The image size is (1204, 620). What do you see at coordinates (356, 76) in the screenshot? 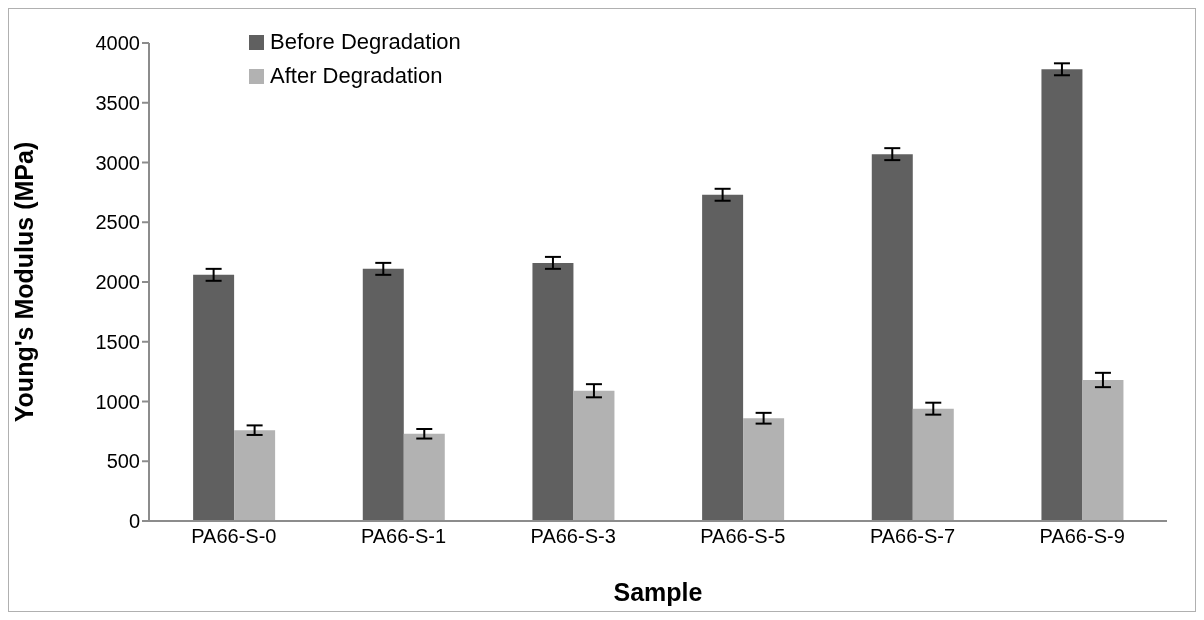
I see `legend-label: After Degradation` at bounding box center [356, 76].